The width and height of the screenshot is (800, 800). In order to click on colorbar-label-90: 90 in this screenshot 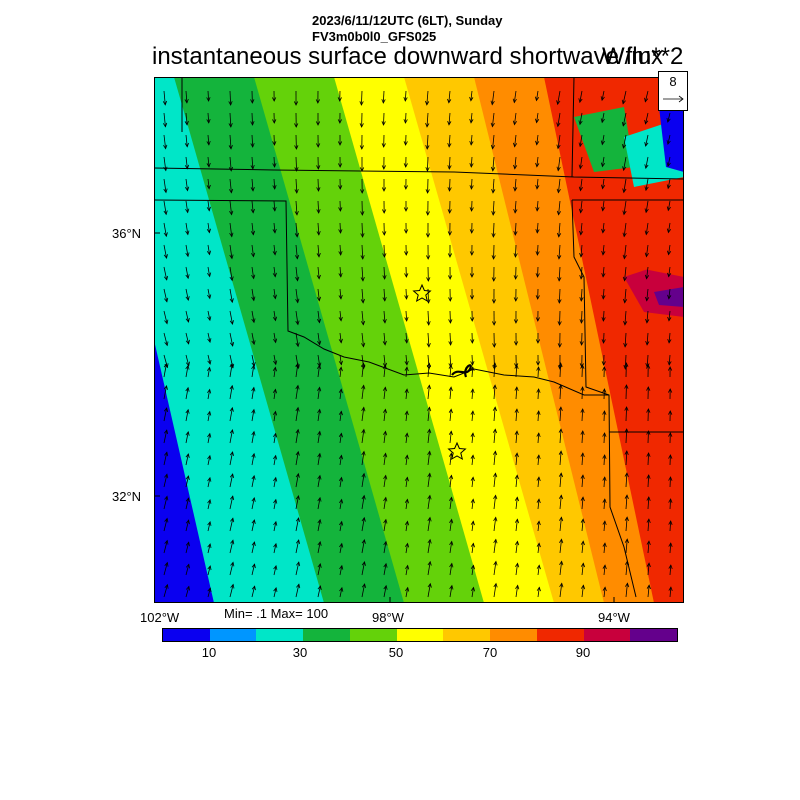, I will do `click(583, 652)`.